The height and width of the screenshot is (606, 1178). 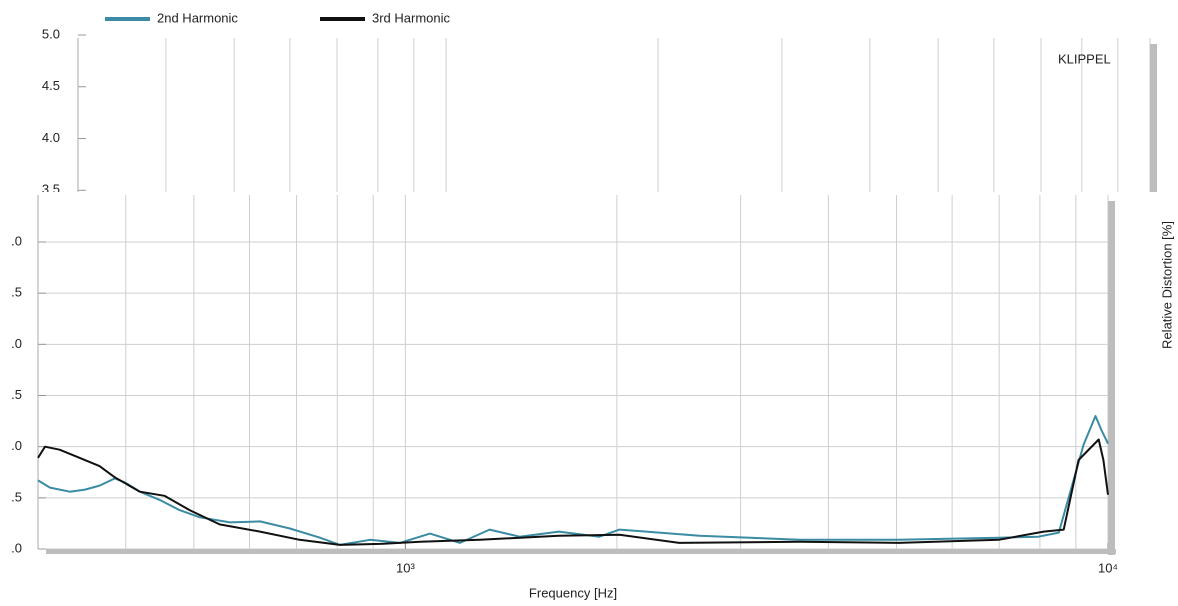 I want to click on y-tick-label: 5.0, so click(x=51, y=33).